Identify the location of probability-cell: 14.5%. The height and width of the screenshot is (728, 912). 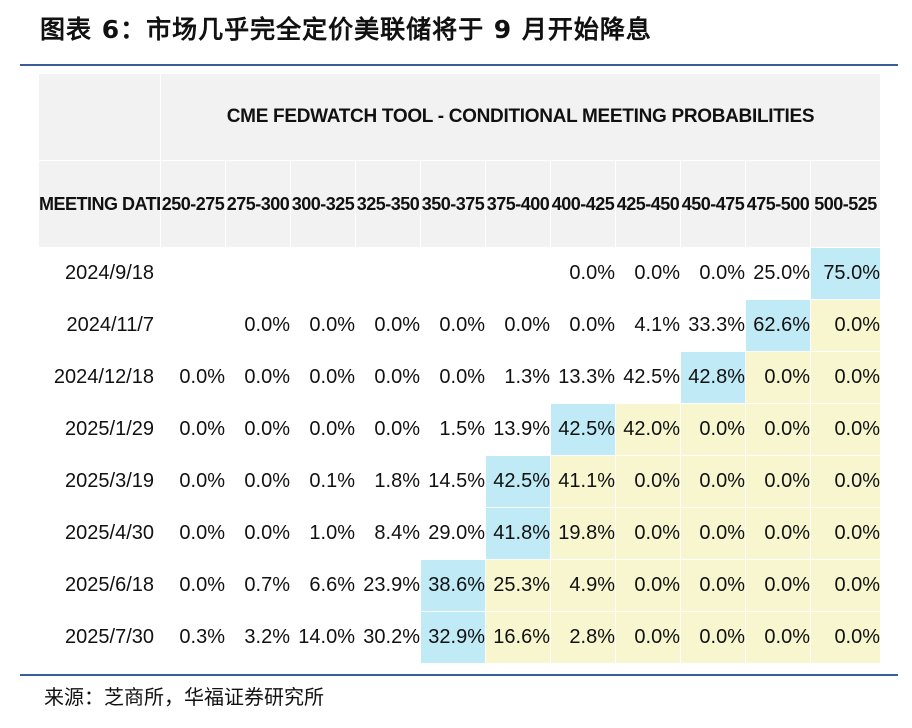
(453, 481).